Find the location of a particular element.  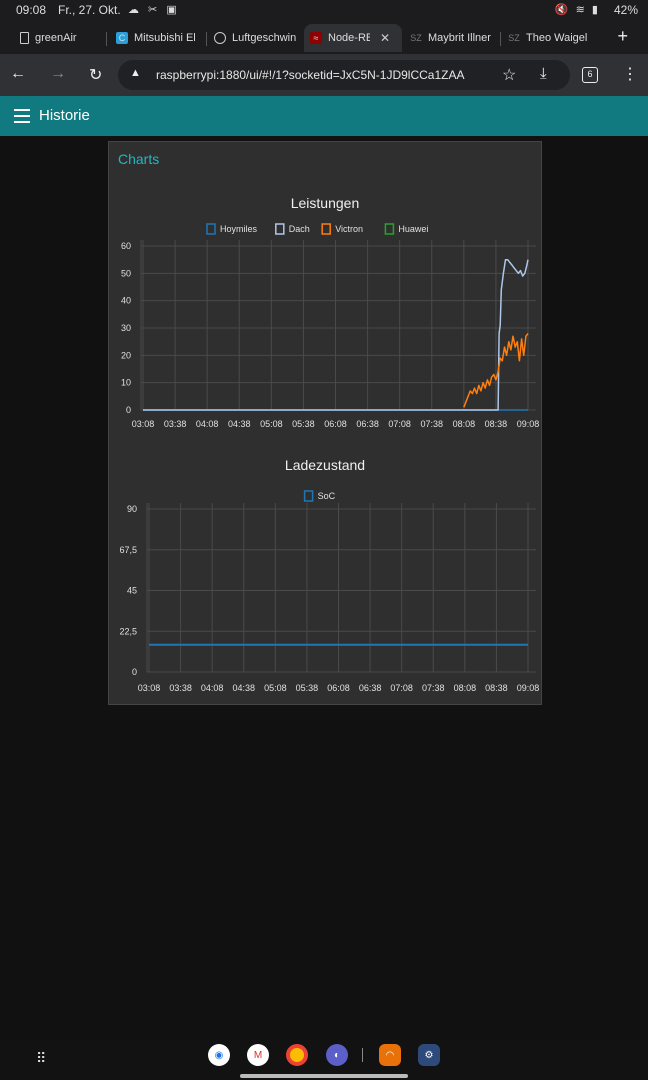

download-icon: ⤓ is located at coordinates (543, 73).